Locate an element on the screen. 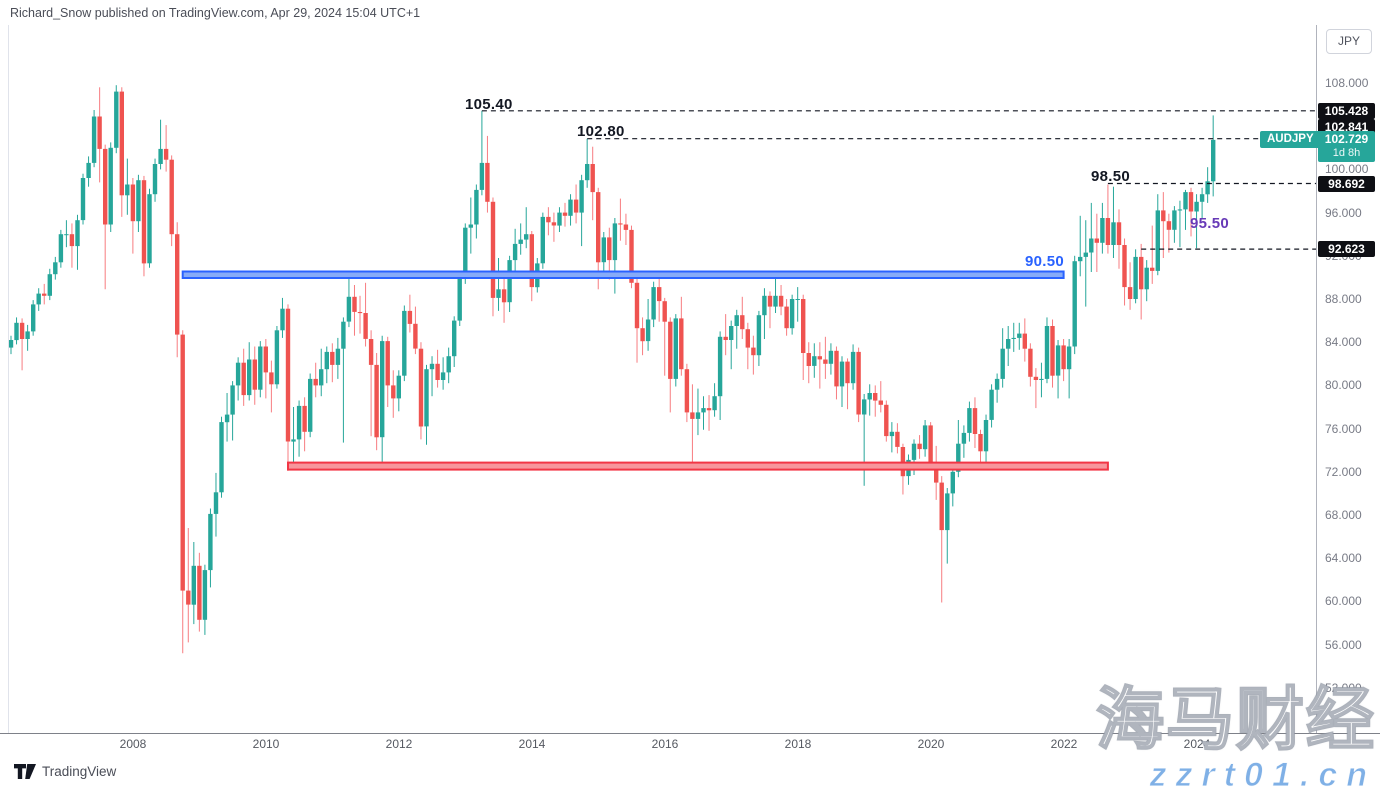 The height and width of the screenshot is (794, 1380). current-price-tag: 102.729 1d 8h is located at coordinates (1346, 146).